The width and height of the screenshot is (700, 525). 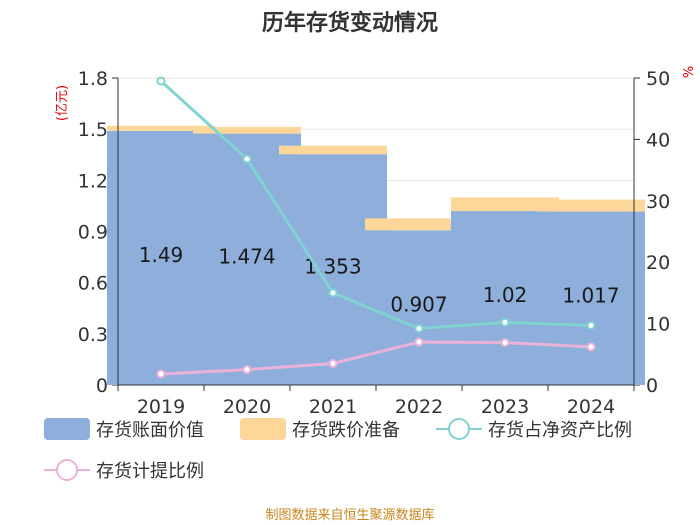 What do you see at coordinates (263, 429) in the screenshot?
I see `legend-swatch-impairment` at bounding box center [263, 429].